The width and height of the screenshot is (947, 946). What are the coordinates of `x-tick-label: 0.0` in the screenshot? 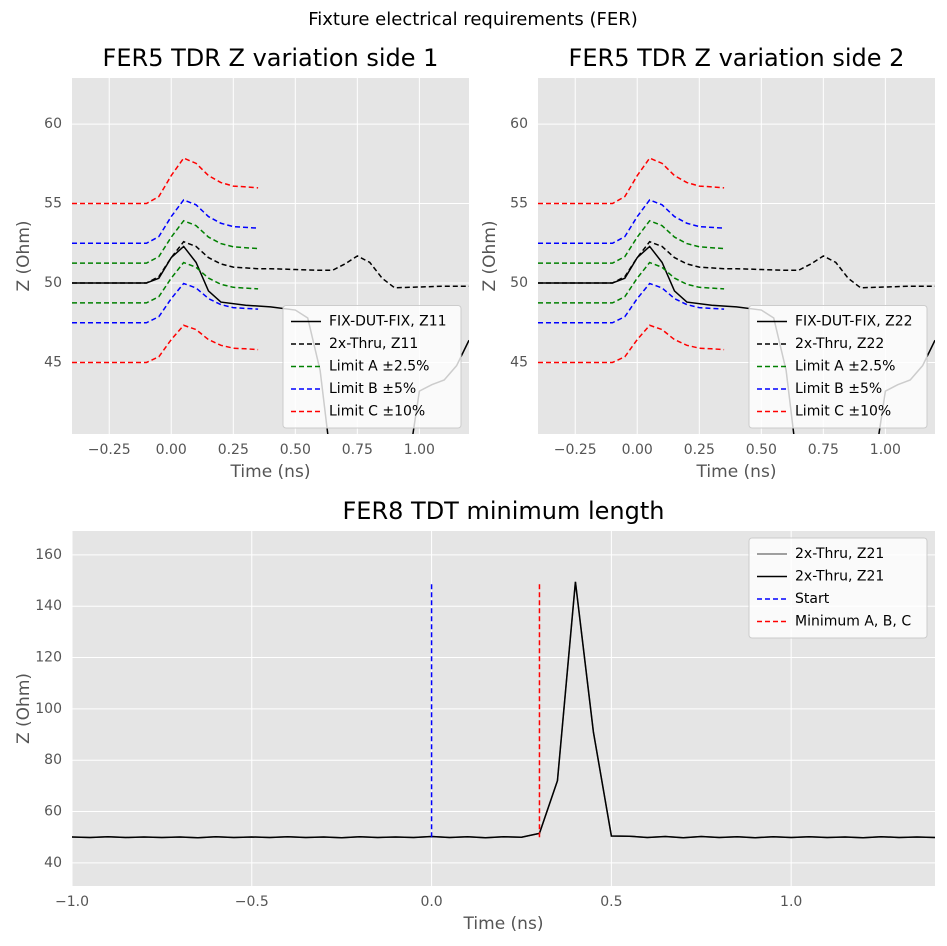 It's located at (431, 902).